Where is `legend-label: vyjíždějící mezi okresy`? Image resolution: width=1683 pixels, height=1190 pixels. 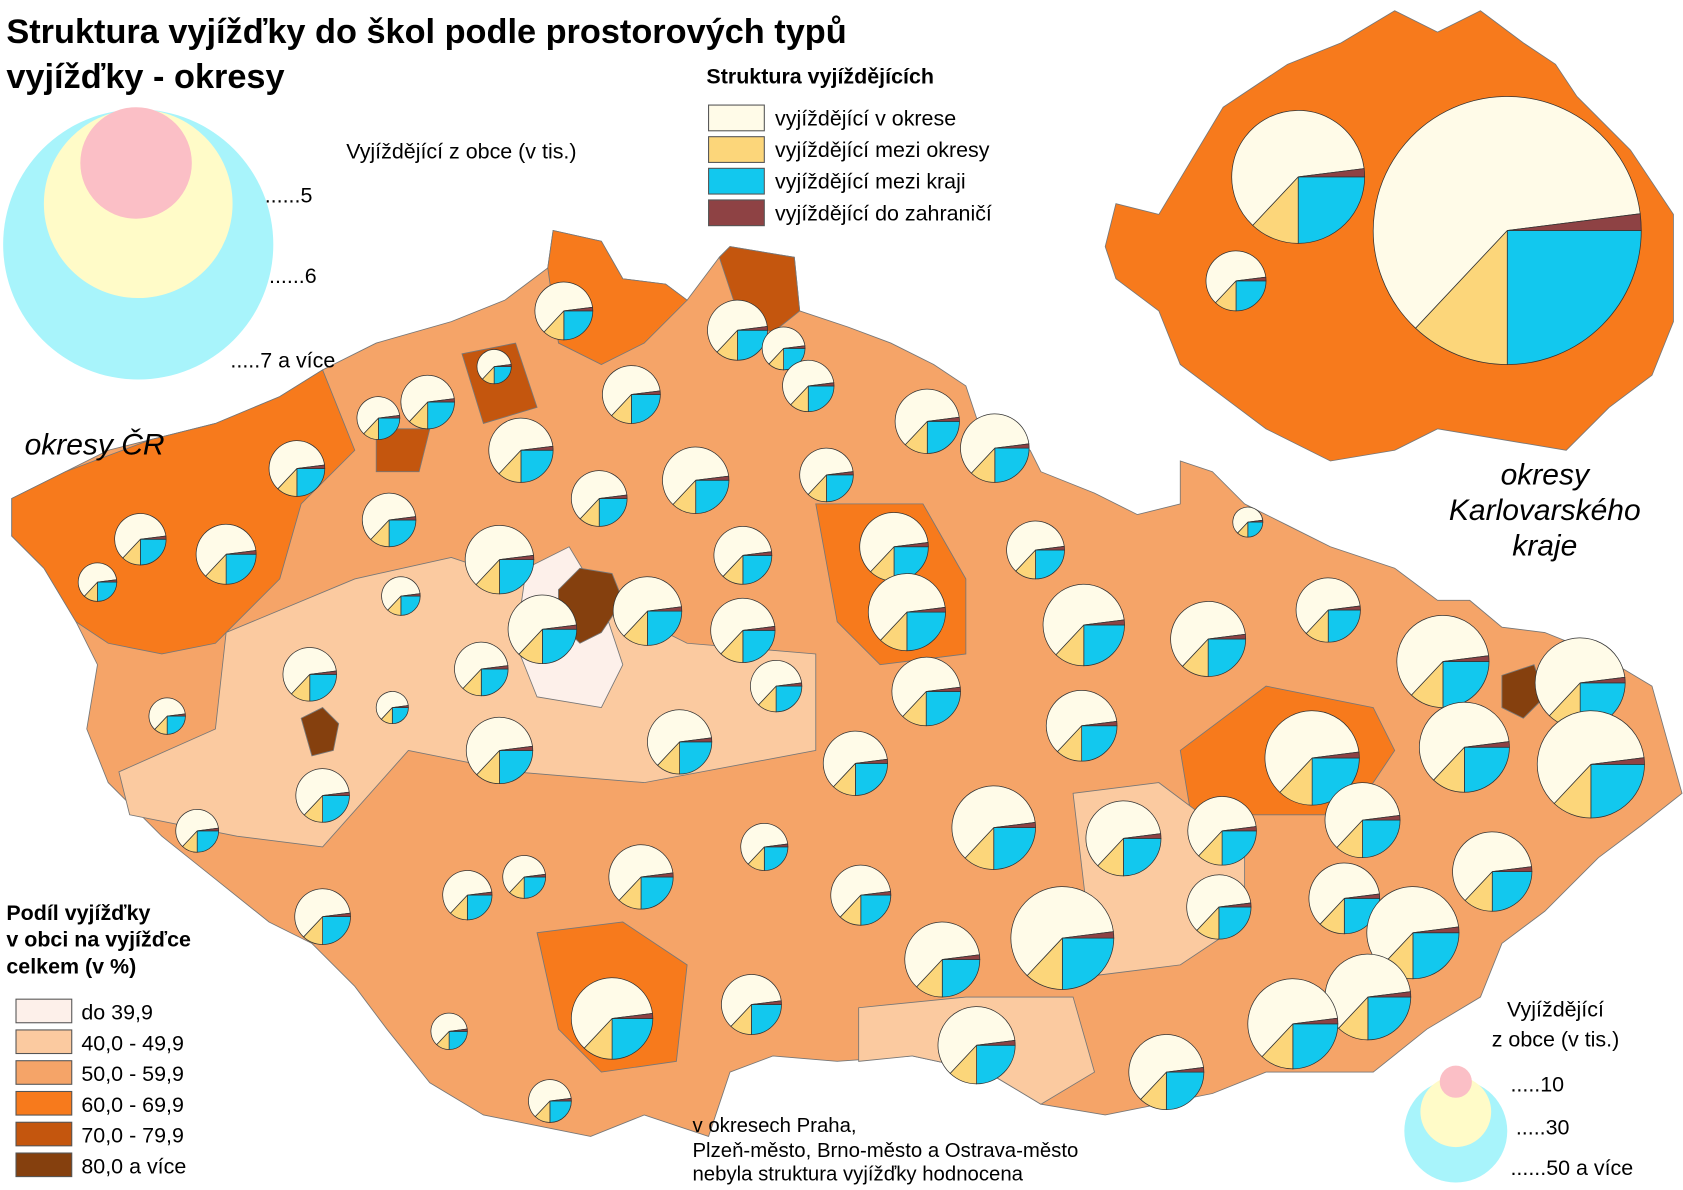 legend-label: vyjíždějící mezi okresy is located at coordinates (882, 150).